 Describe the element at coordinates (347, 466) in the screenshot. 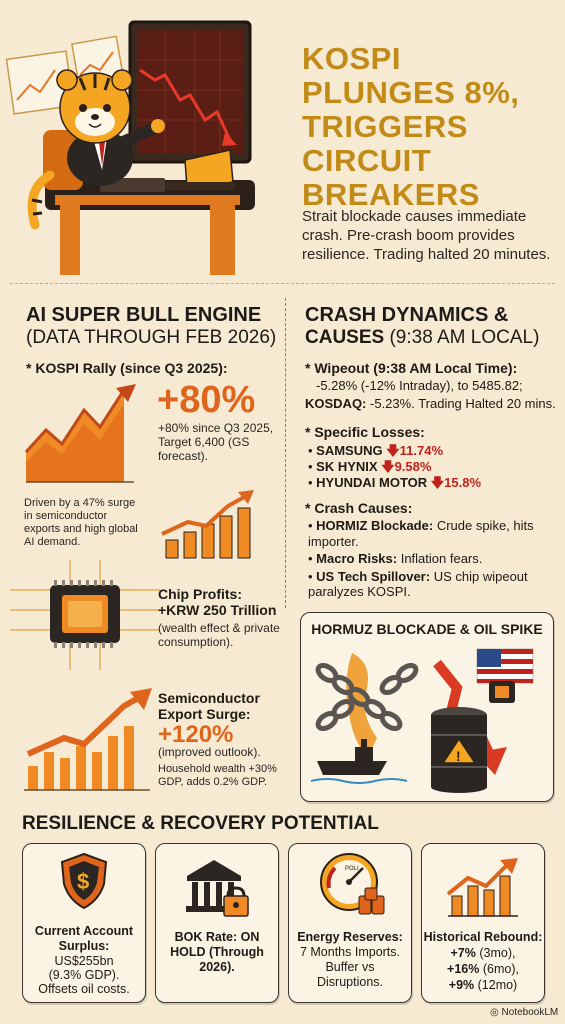

I see `loss-name: SK HYNIX` at that location.